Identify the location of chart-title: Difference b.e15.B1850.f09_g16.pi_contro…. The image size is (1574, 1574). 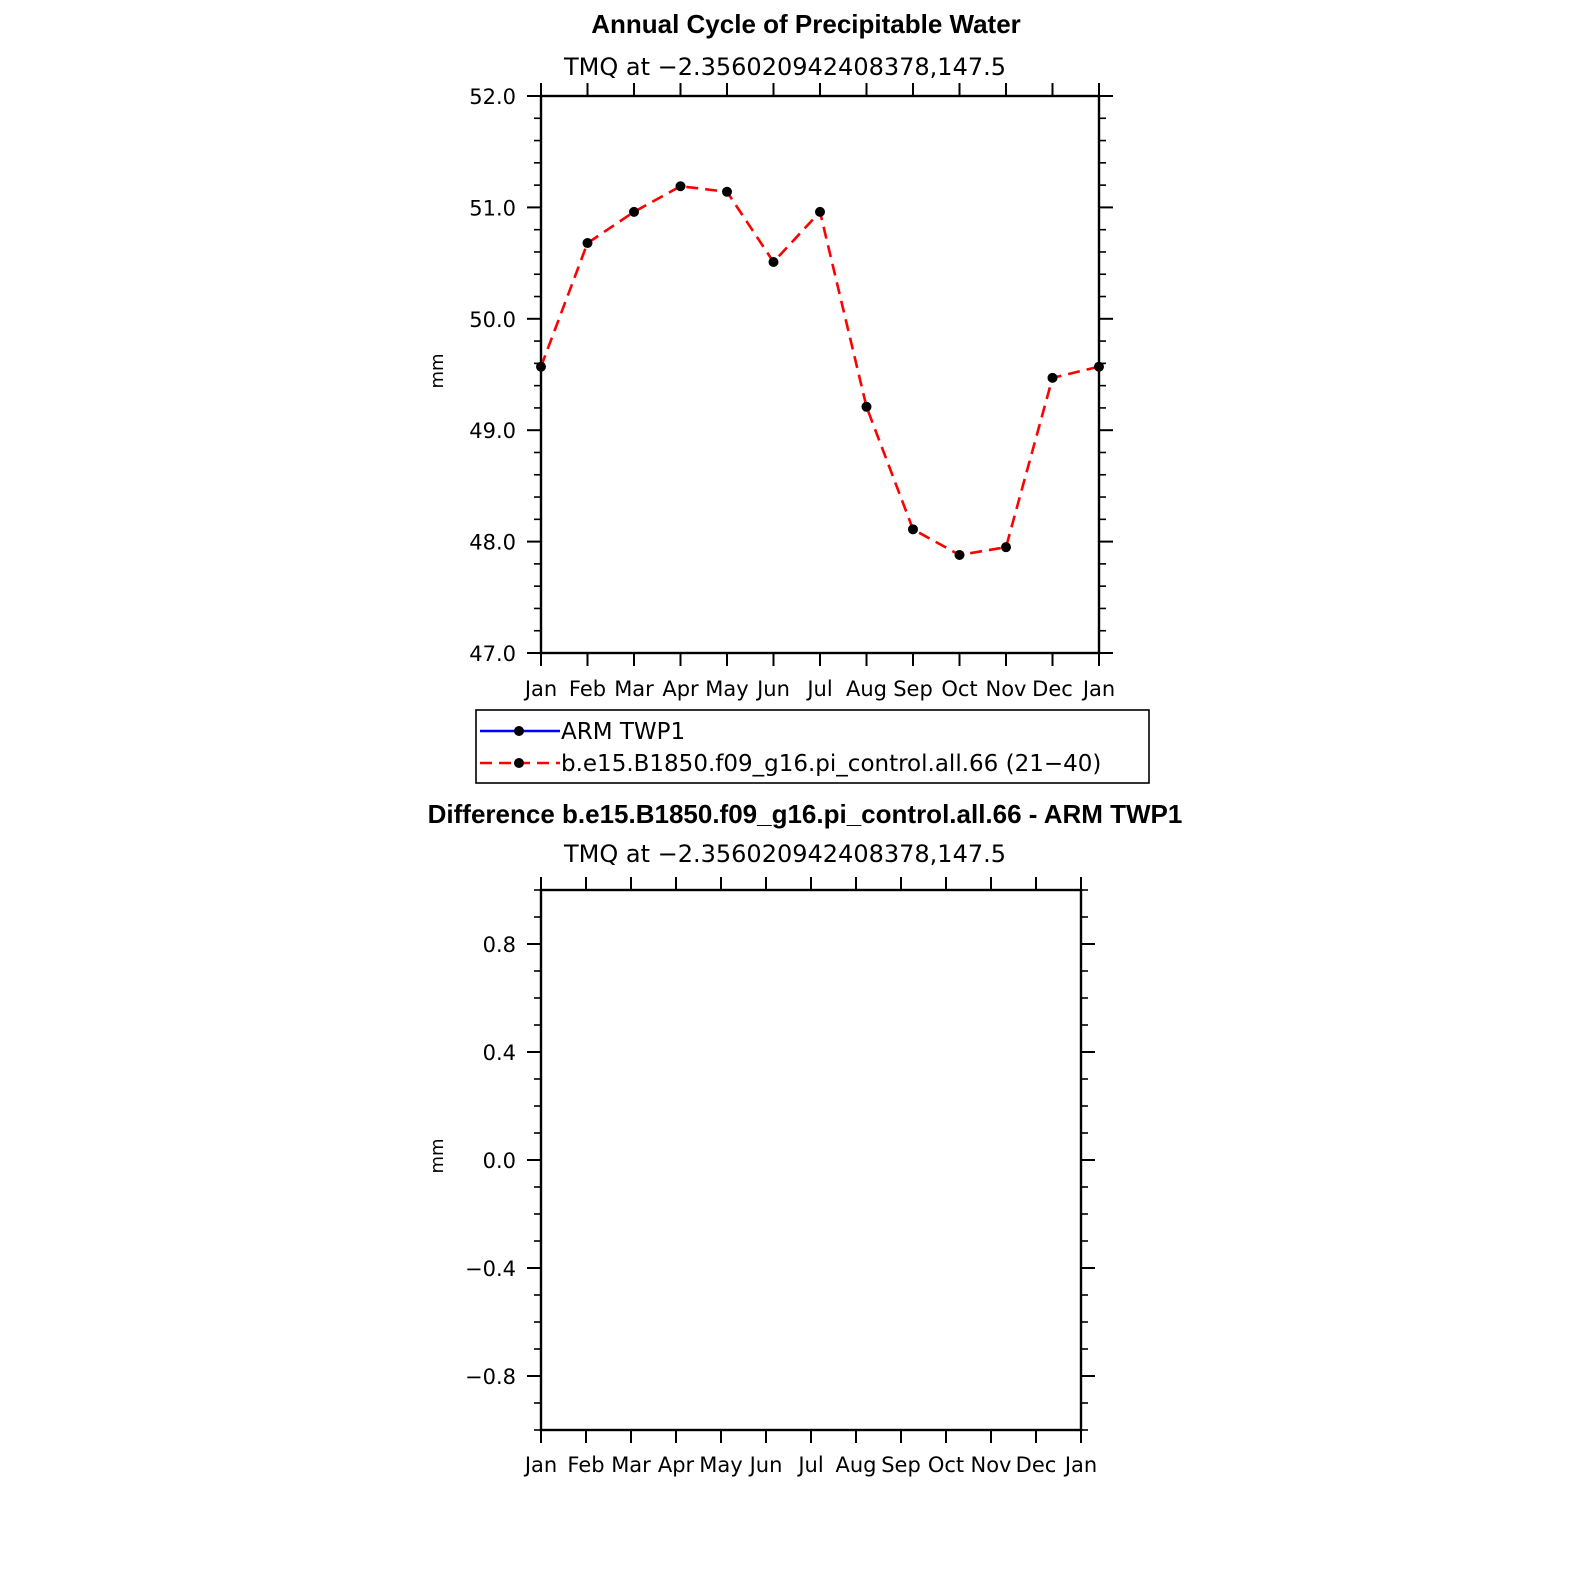
(805, 814).